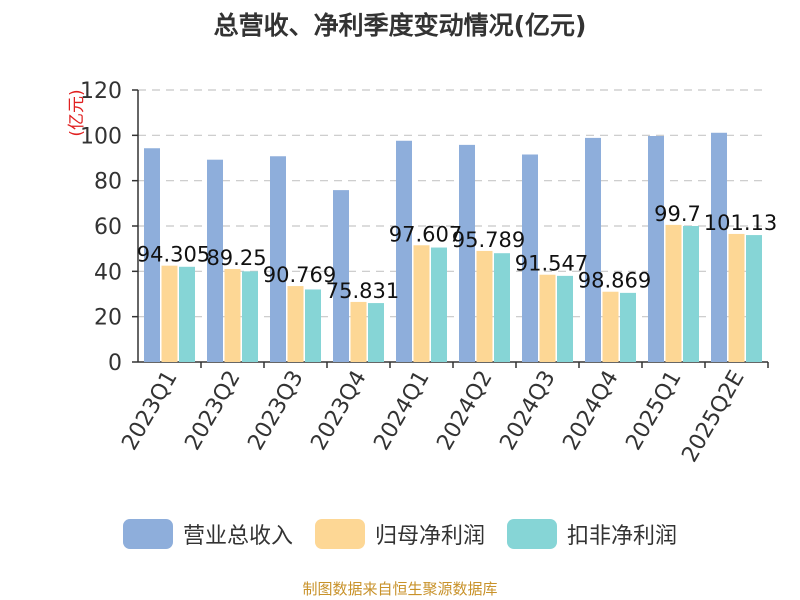 This screenshot has height=600, width=800. Describe the element at coordinates (212, 411) in the screenshot. I see `x-tick-label: 2023Q2` at that location.